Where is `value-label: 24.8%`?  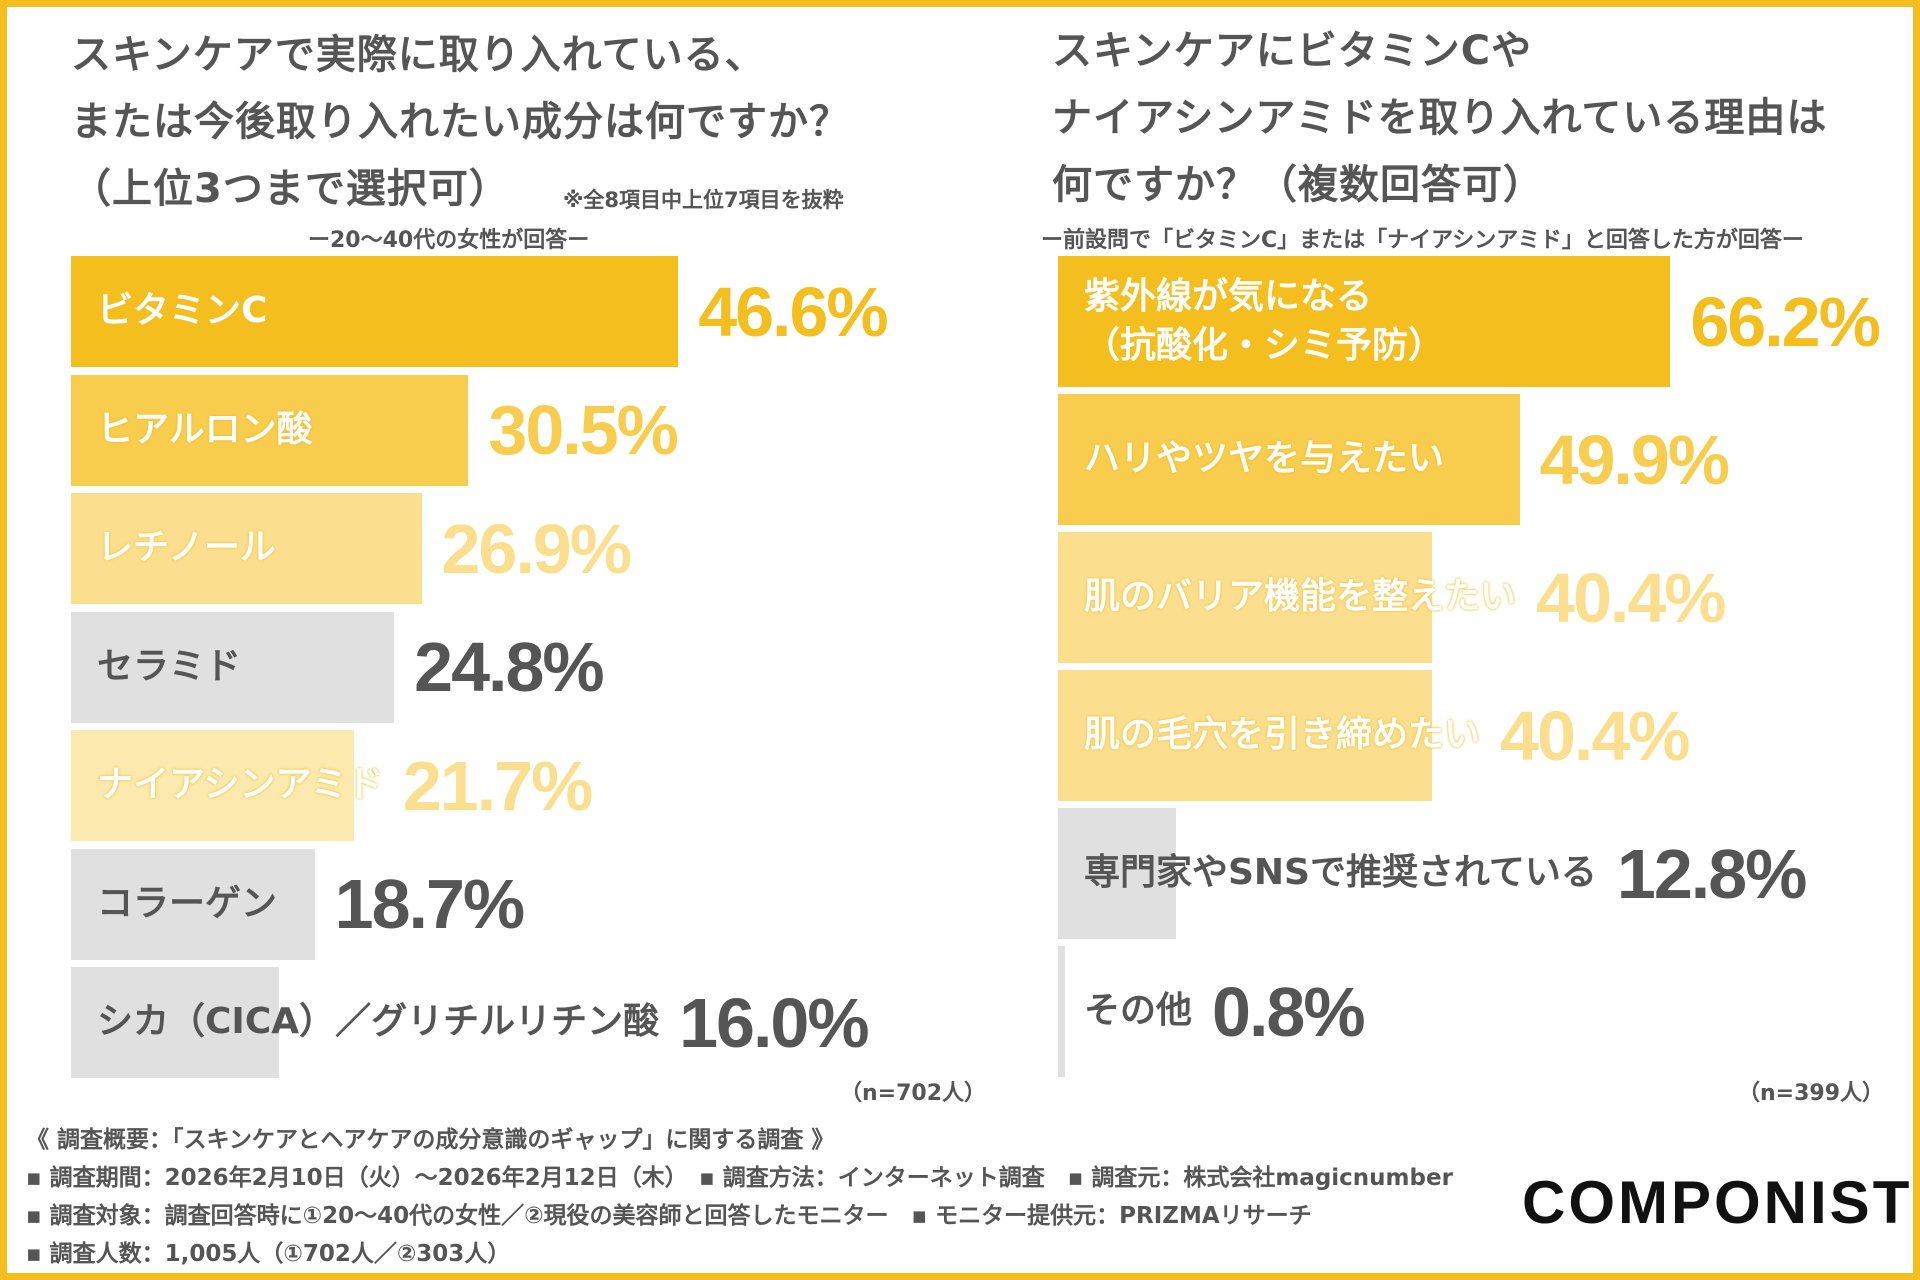 value-label: 24.8% is located at coordinates (509, 667).